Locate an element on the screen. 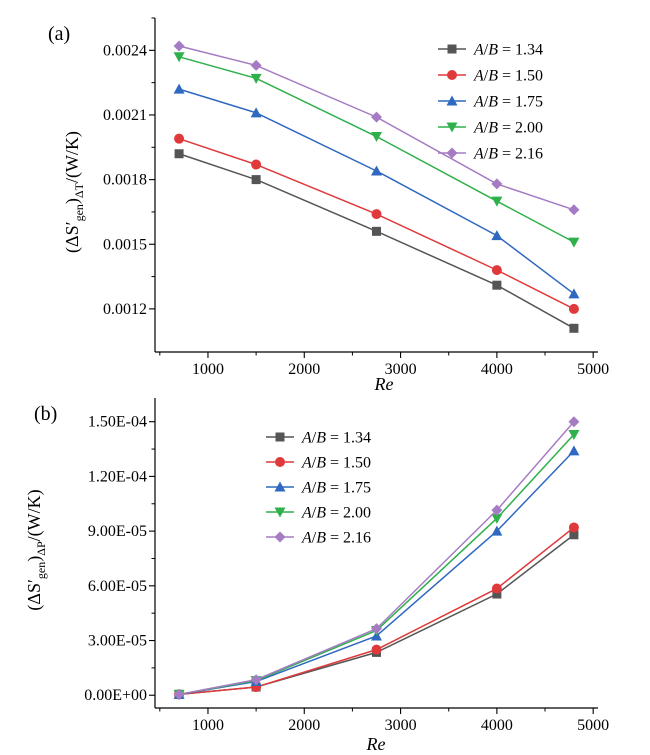  panel-a-y-tick-label: 0.0012 is located at coordinates (125, 309).